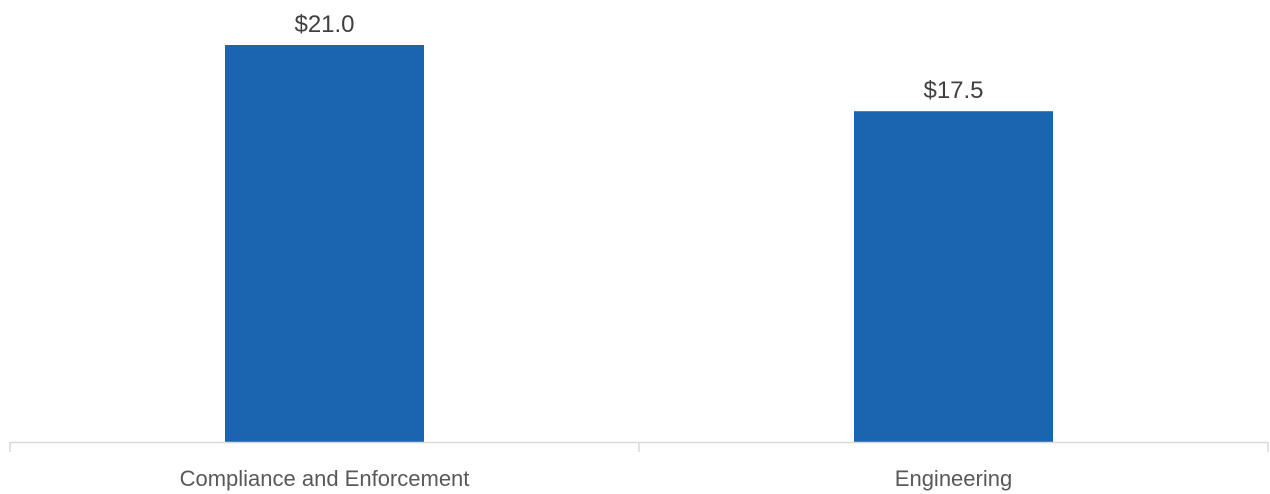 This screenshot has height=494, width=1270. What do you see at coordinates (953, 276) in the screenshot?
I see `bar-engineering` at bounding box center [953, 276].